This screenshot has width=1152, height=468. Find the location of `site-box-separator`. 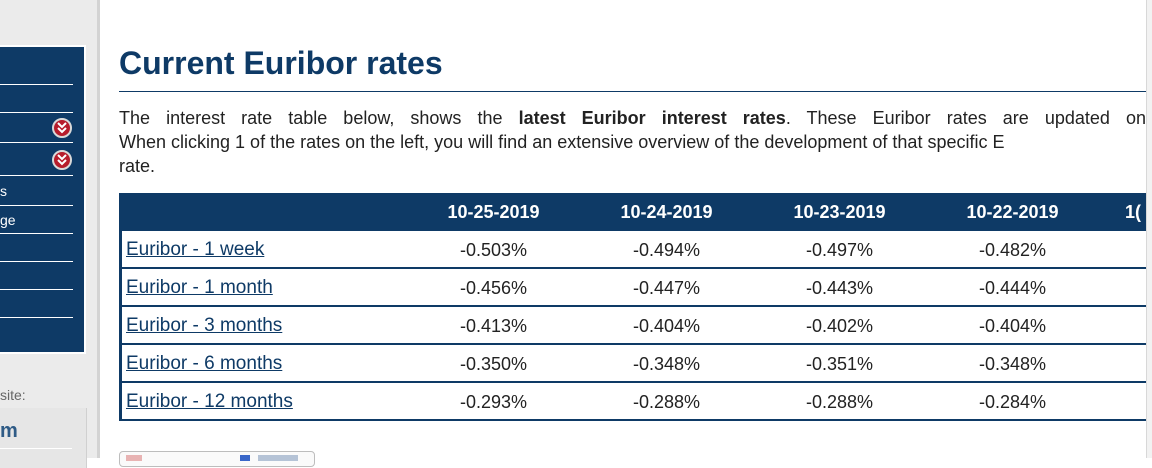

site-box-separator is located at coordinates (36, 448).